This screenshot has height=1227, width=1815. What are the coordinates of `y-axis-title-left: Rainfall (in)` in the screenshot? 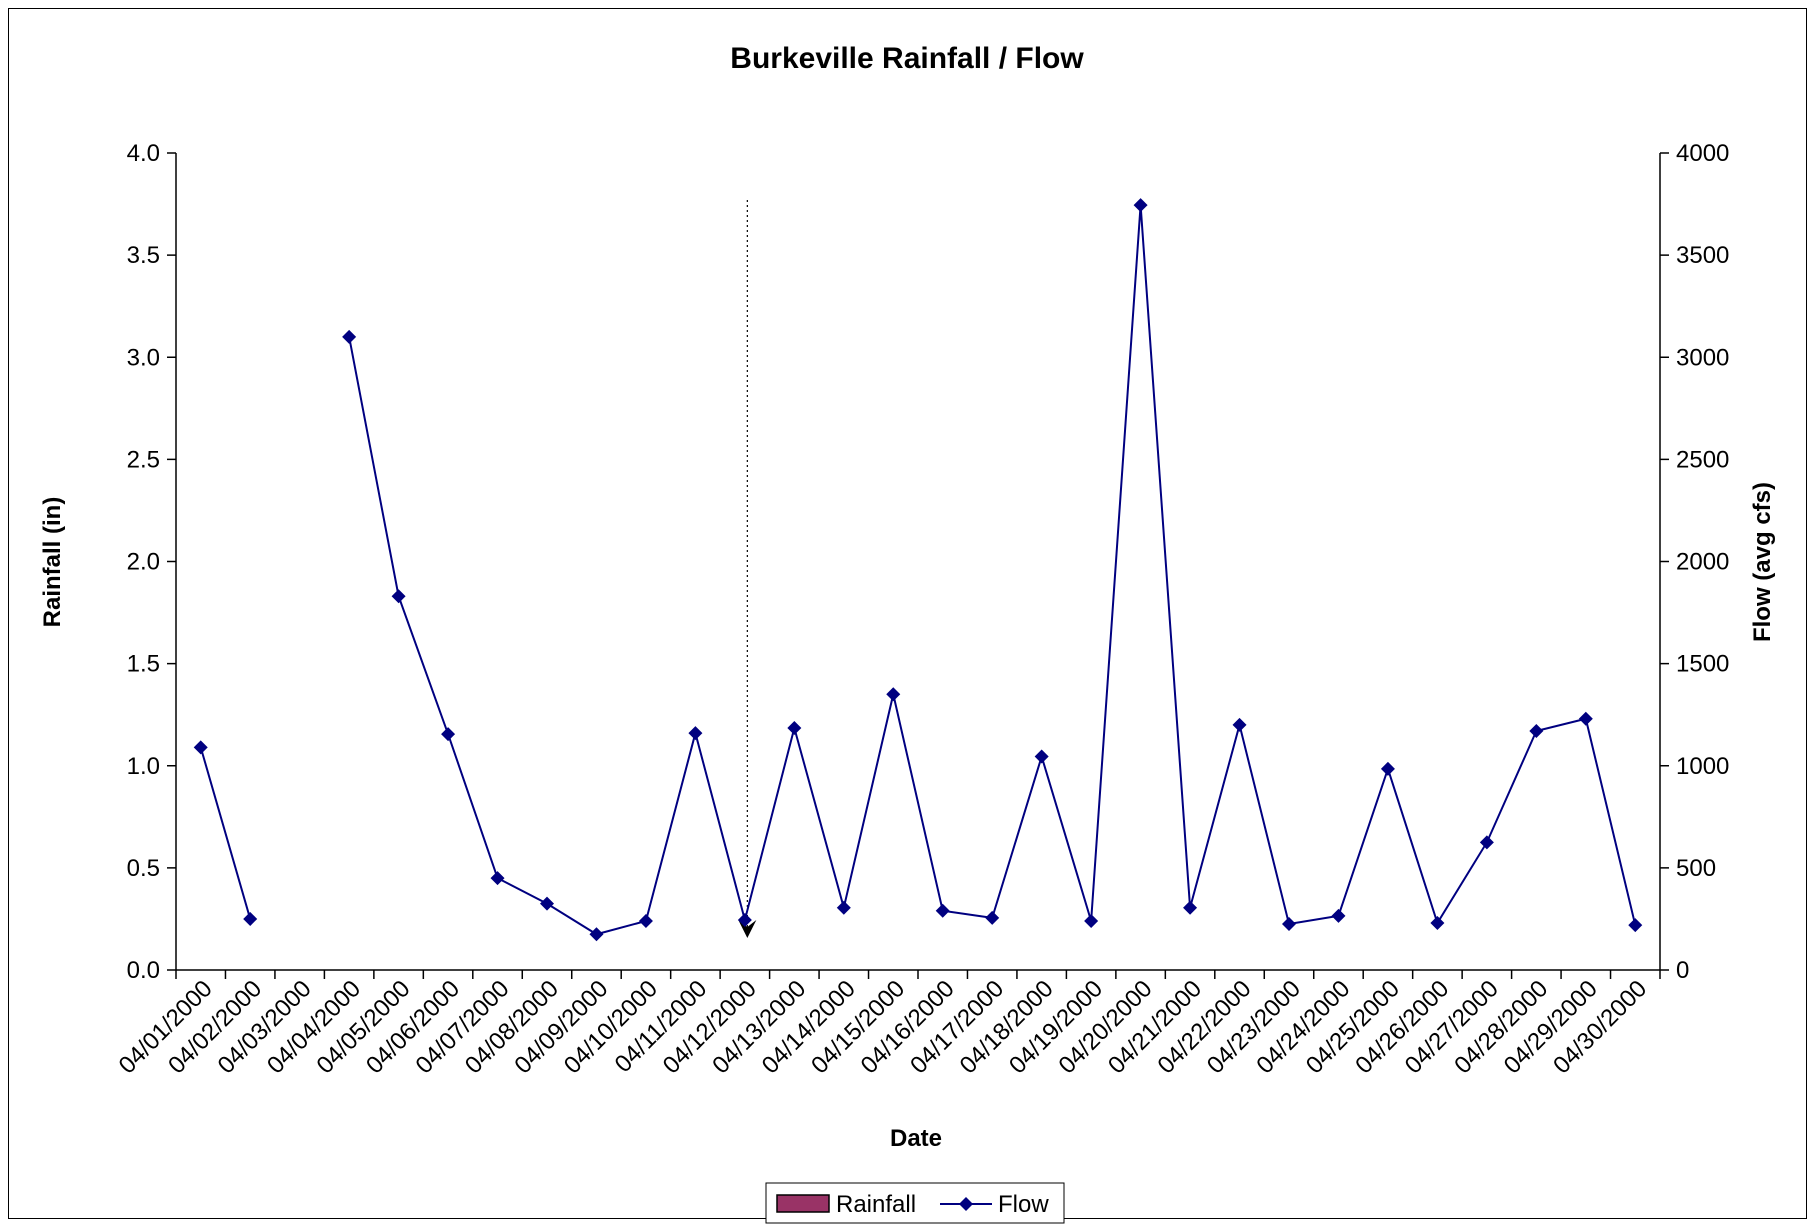 It's located at (52, 562).